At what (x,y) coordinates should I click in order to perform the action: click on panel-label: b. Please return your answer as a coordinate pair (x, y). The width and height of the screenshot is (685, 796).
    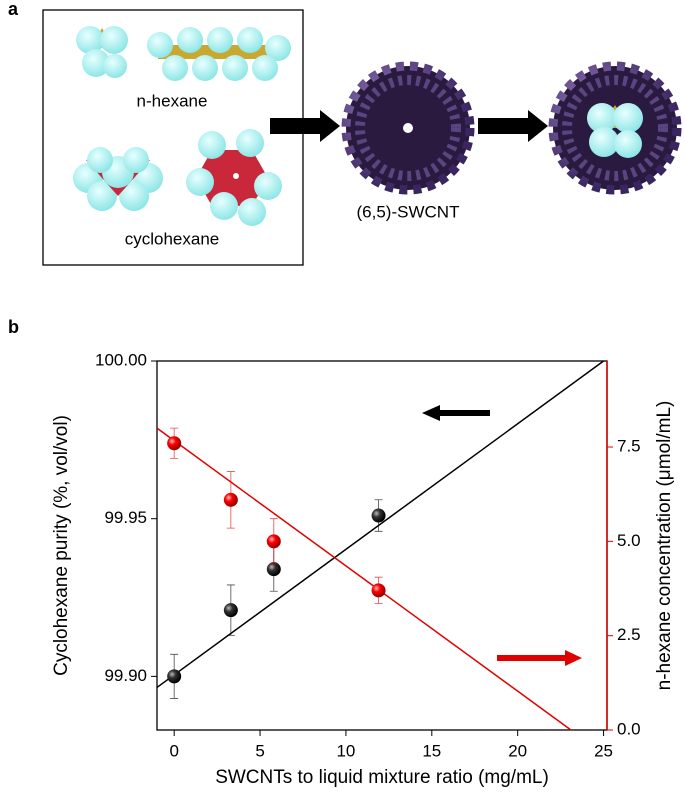
    Looking at the image, I should click on (13, 327).